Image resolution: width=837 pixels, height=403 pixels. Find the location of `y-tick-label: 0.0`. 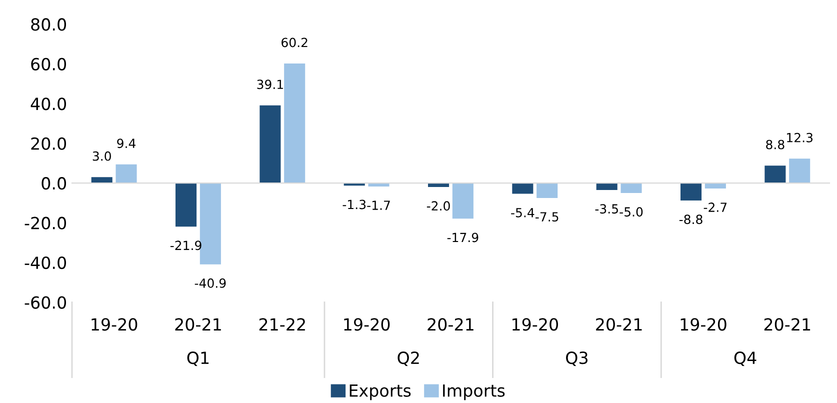

y-tick-label: 0.0 is located at coordinates (54, 183).